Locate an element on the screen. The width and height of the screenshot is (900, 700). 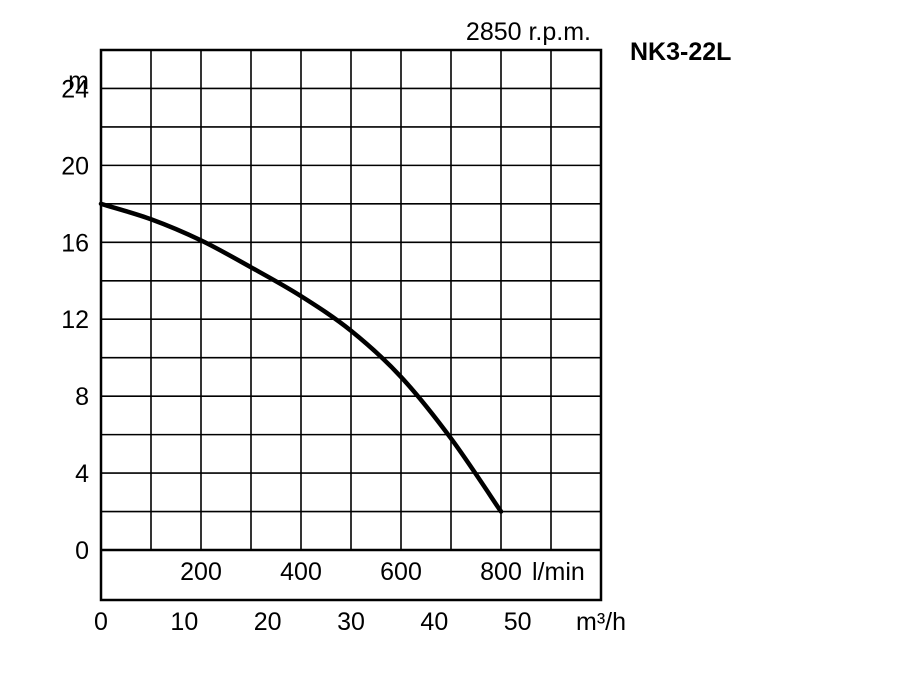
y-axis-ticks: 0 4 8 12 16 20 24 is located at coordinates (75, 320).